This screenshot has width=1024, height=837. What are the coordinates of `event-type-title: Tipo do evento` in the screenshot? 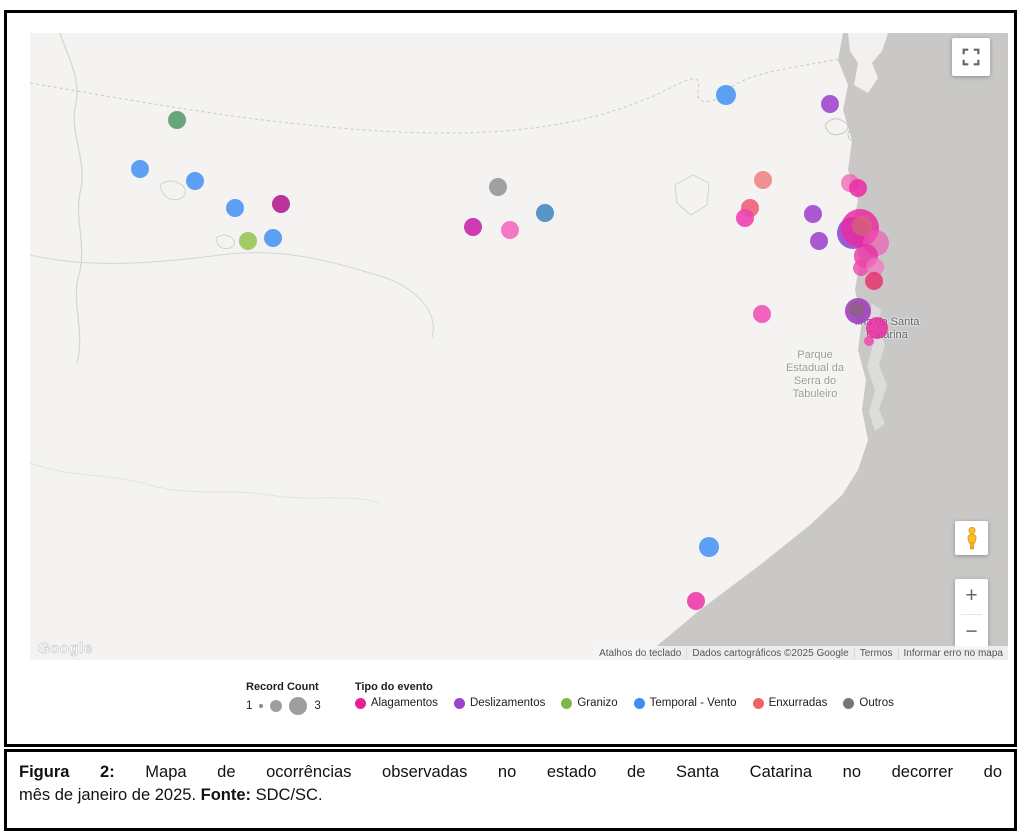 It's located at (393, 687).